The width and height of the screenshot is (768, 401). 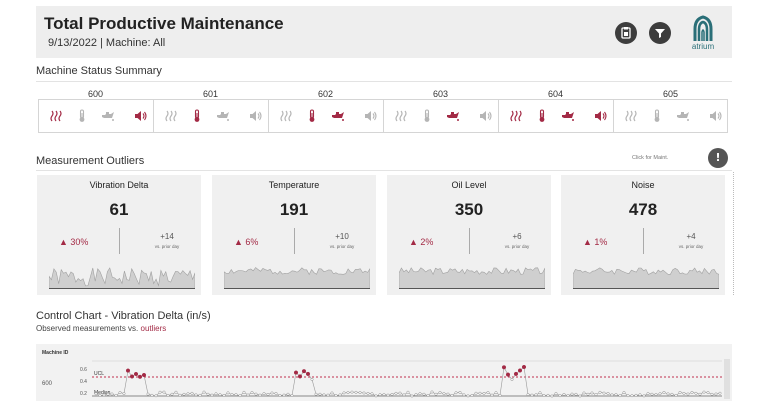 What do you see at coordinates (167, 236) in the screenshot?
I see `card-delta: +14` at bounding box center [167, 236].